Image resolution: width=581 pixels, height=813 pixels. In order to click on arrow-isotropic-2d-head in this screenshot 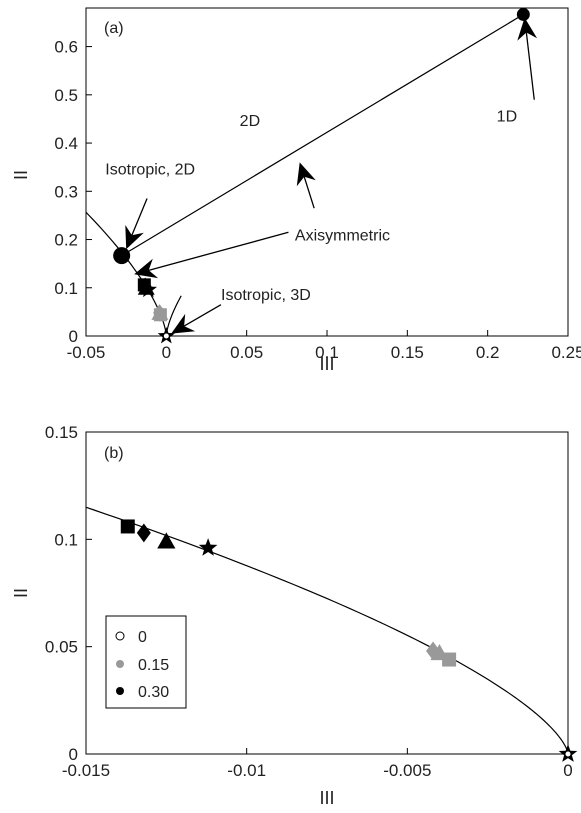, I will do `click(134, 237)`.